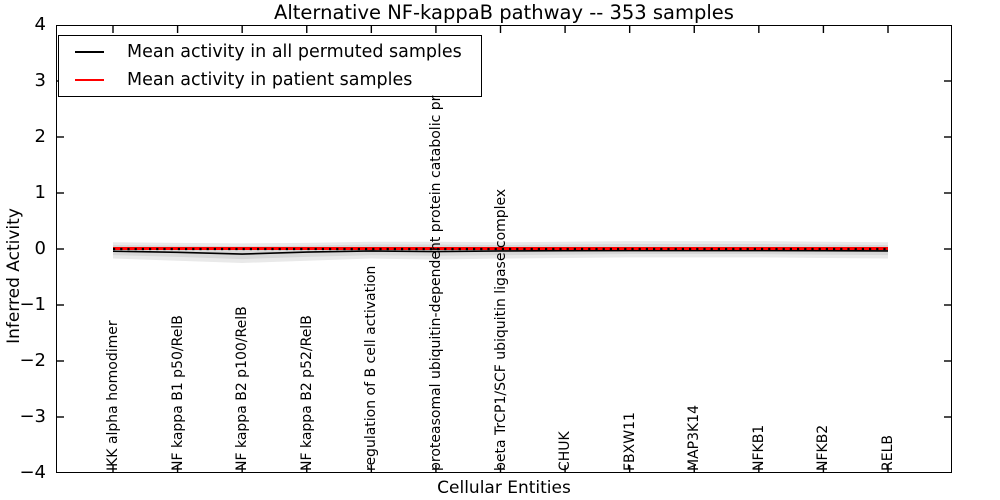  I want to click on y-tick-label: 1, so click(40, 192).